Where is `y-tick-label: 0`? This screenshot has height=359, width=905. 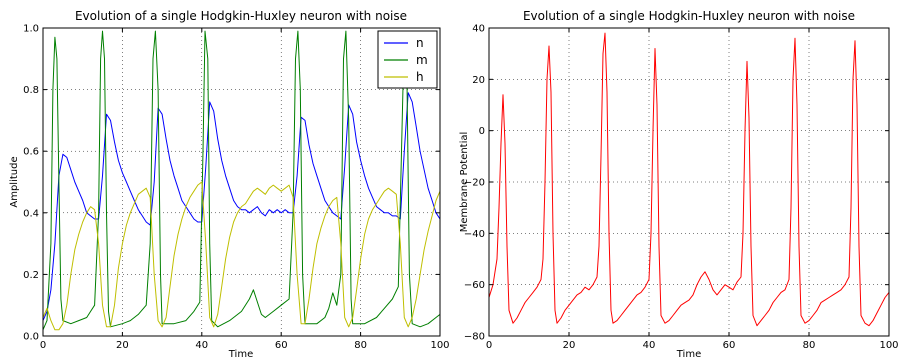 y-tick-label: 0 is located at coordinates (482, 131).